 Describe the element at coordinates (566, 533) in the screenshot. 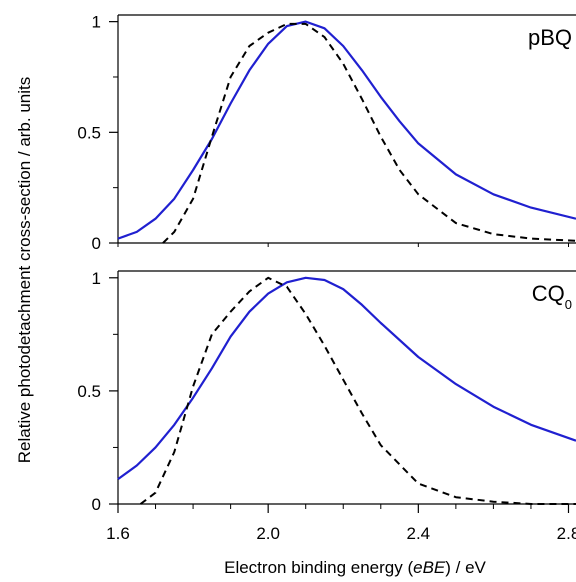

I see `x-tick-label: 2.8` at that location.